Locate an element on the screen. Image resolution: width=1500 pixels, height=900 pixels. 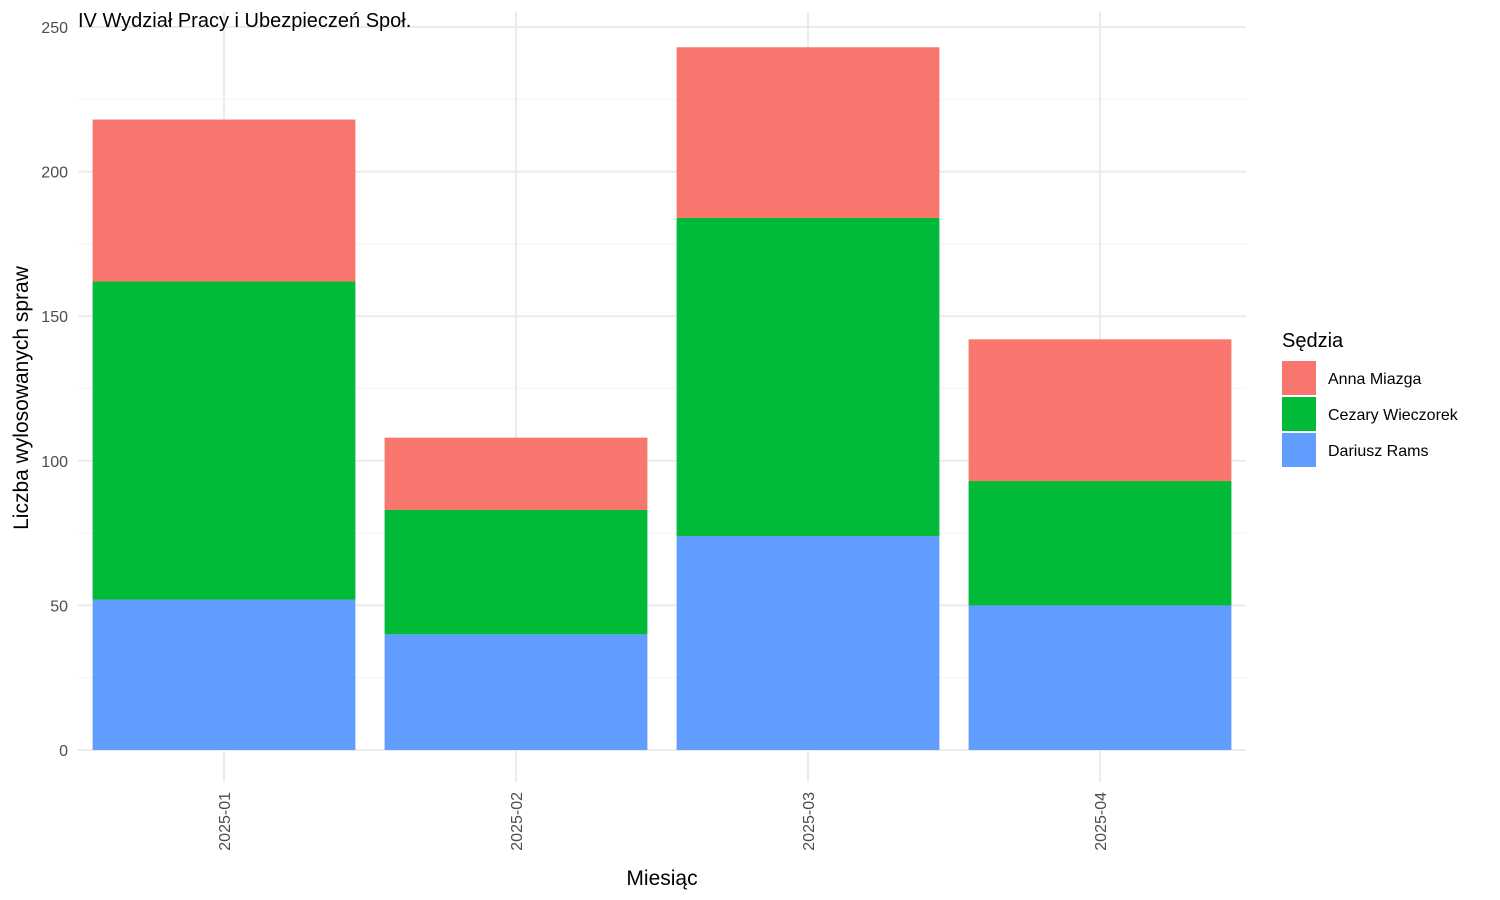
y-tick-label: 150 is located at coordinates (54, 317).